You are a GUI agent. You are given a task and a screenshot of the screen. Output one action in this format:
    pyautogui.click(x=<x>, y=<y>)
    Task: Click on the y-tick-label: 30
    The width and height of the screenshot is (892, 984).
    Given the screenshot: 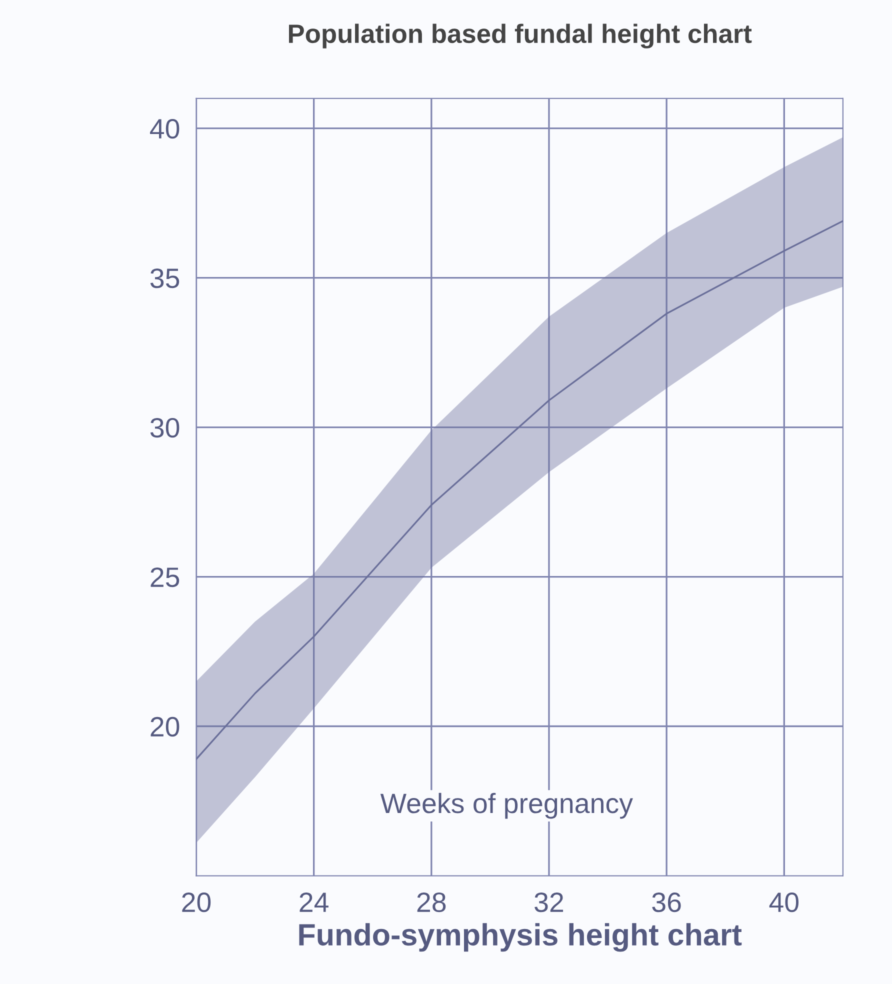 What is the action you would take?
    pyautogui.click(x=165, y=428)
    